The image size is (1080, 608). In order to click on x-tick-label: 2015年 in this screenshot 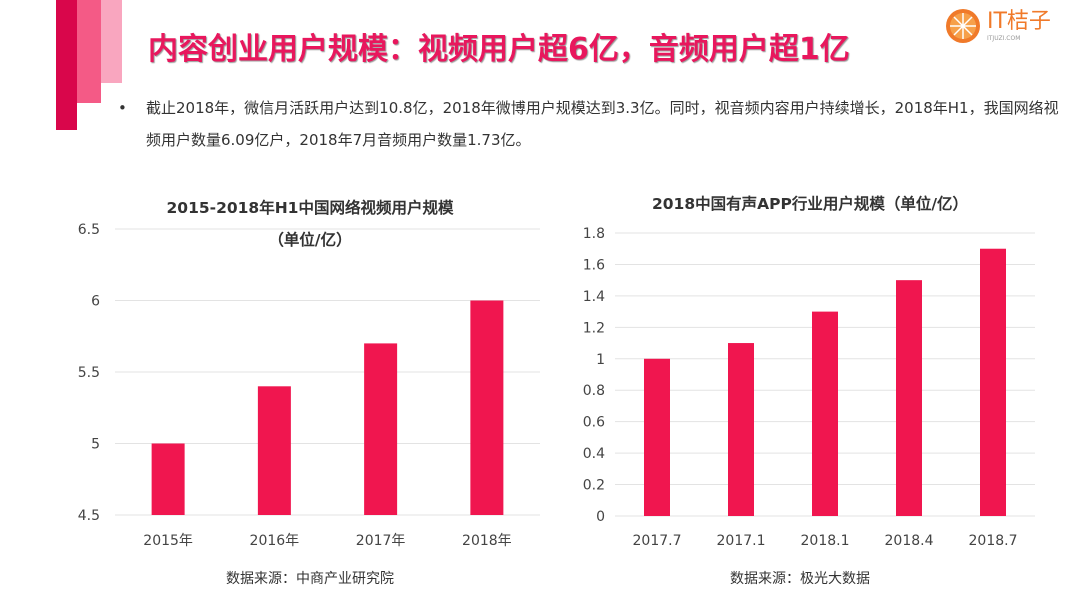, I will do `click(168, 541)`.